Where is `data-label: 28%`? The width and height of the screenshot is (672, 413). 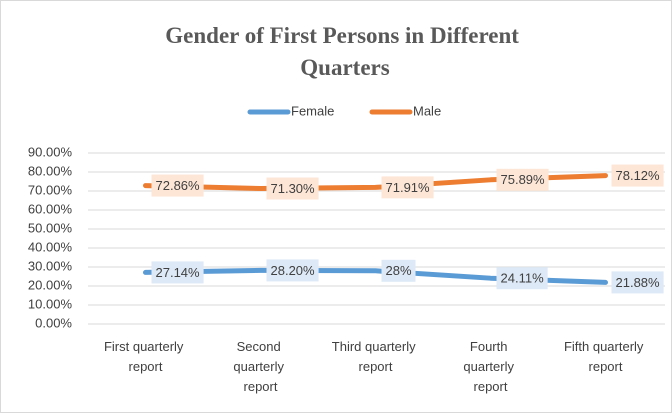
data-label: 28% is located at coordinates (399, 270).